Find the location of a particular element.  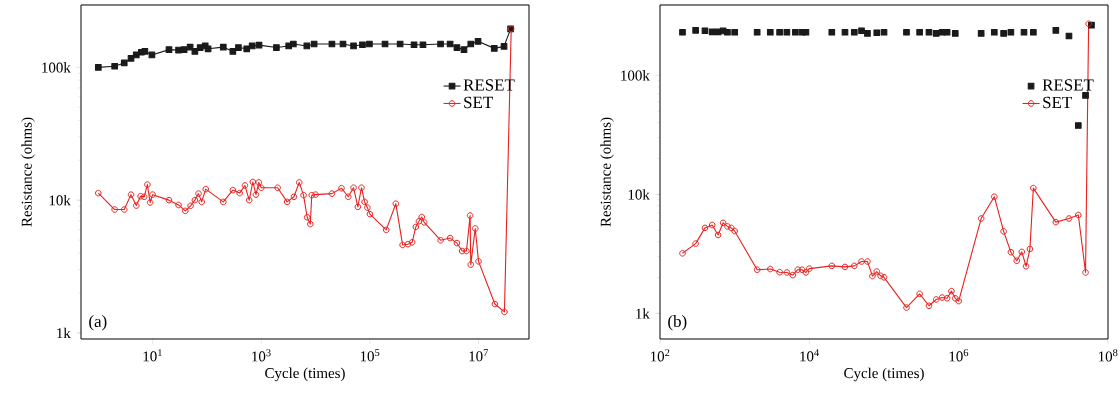

x-tick-label: 10$^{1}$ is located at coordinates (152, 355).